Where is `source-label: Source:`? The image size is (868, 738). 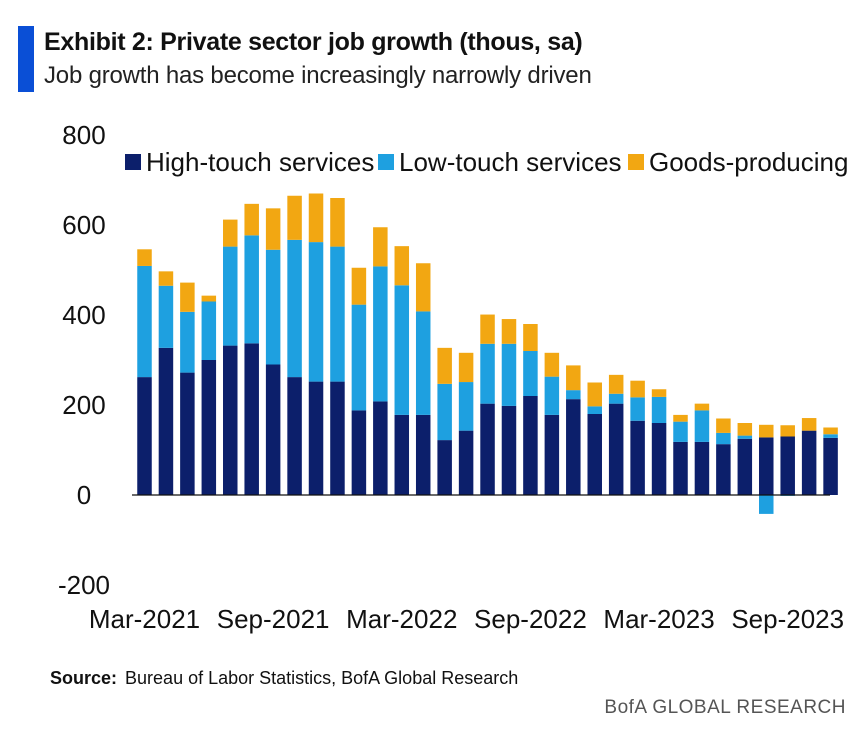
source-label: Source: is located at coordinates (84, 678).